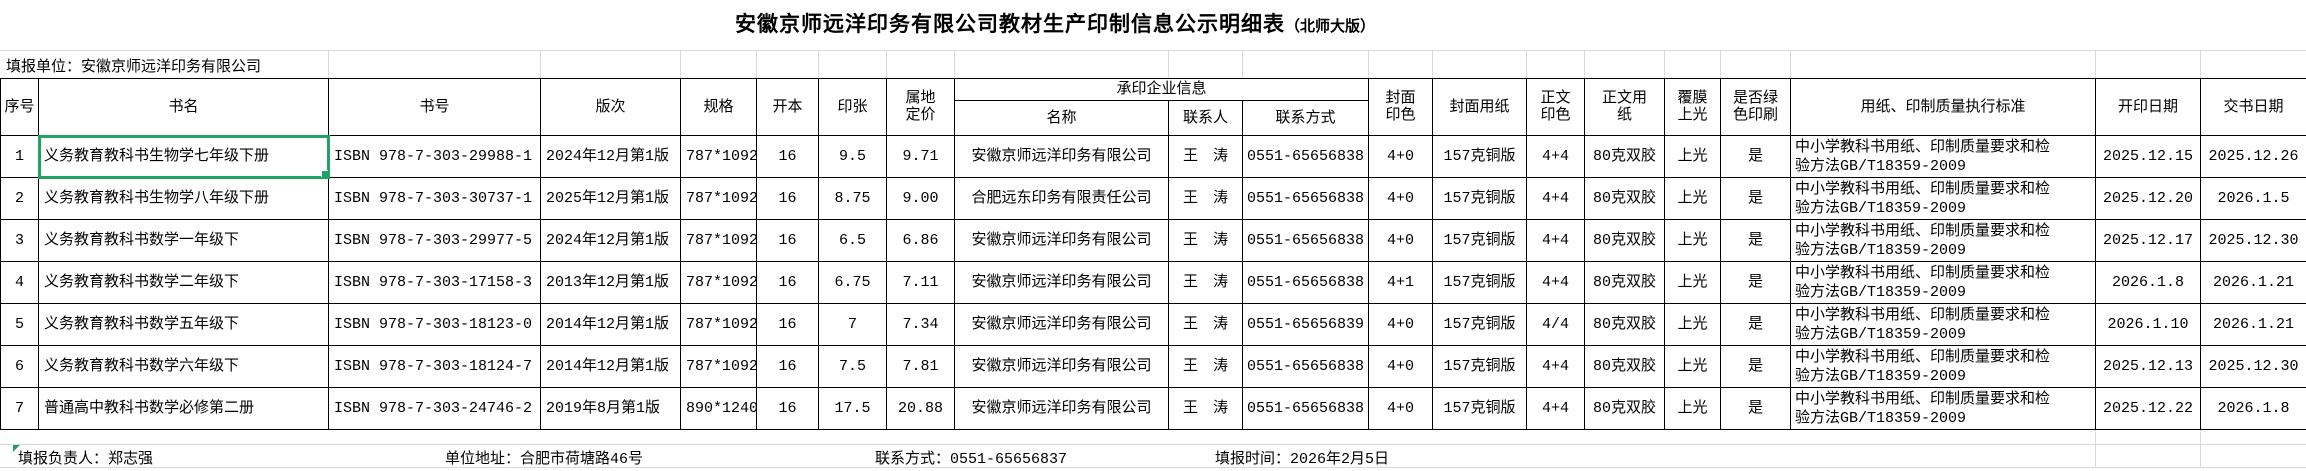 The width and height of the screenshot is (2306, 471). What do you see at coordinates (2253, 240) in the screenshot?
I see `cell-delivery-date: 2025.12.30` at bounding box center [2253, 240].